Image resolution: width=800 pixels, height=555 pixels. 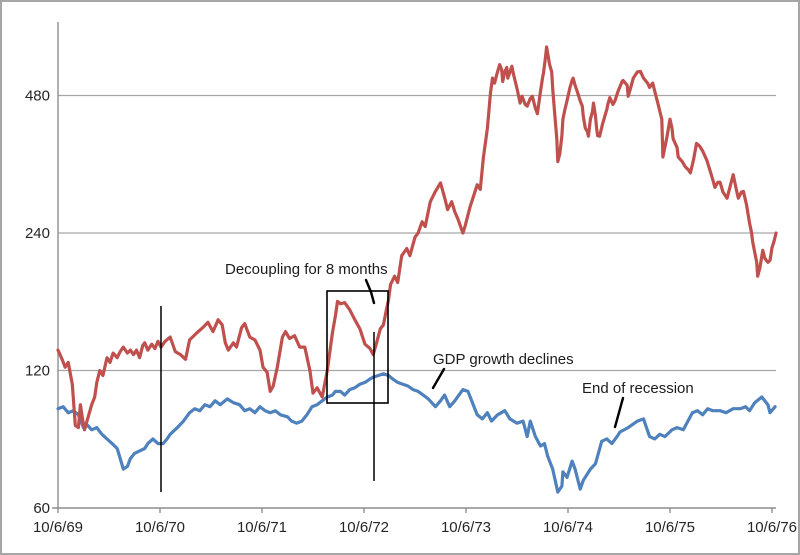 I want to click on x-tick-label: 10/6/74, so click(x=568, y=527).